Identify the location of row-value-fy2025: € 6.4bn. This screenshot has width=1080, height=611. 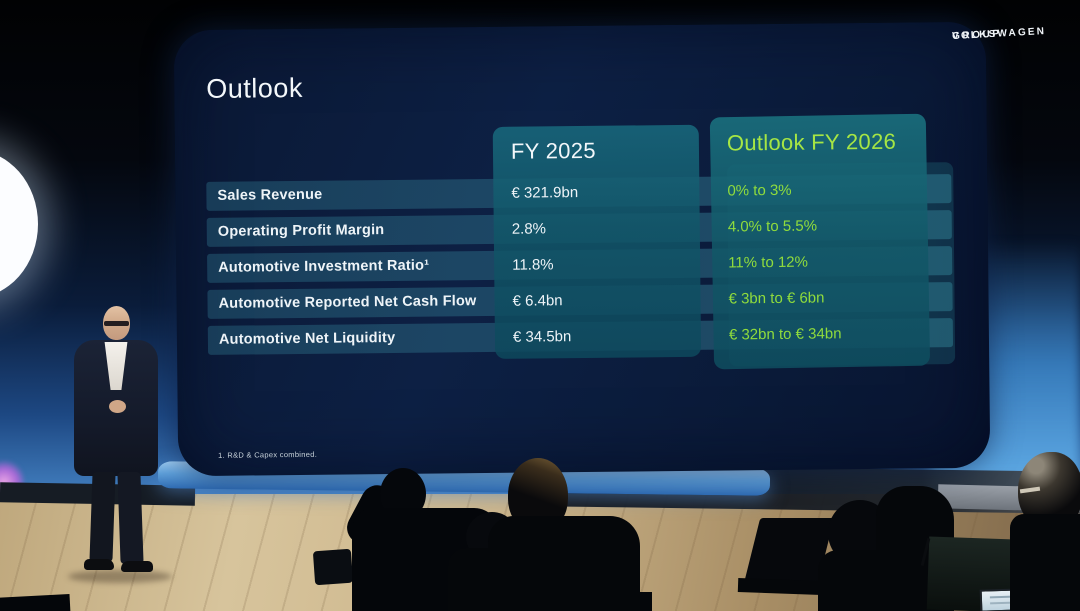
(537, 301).